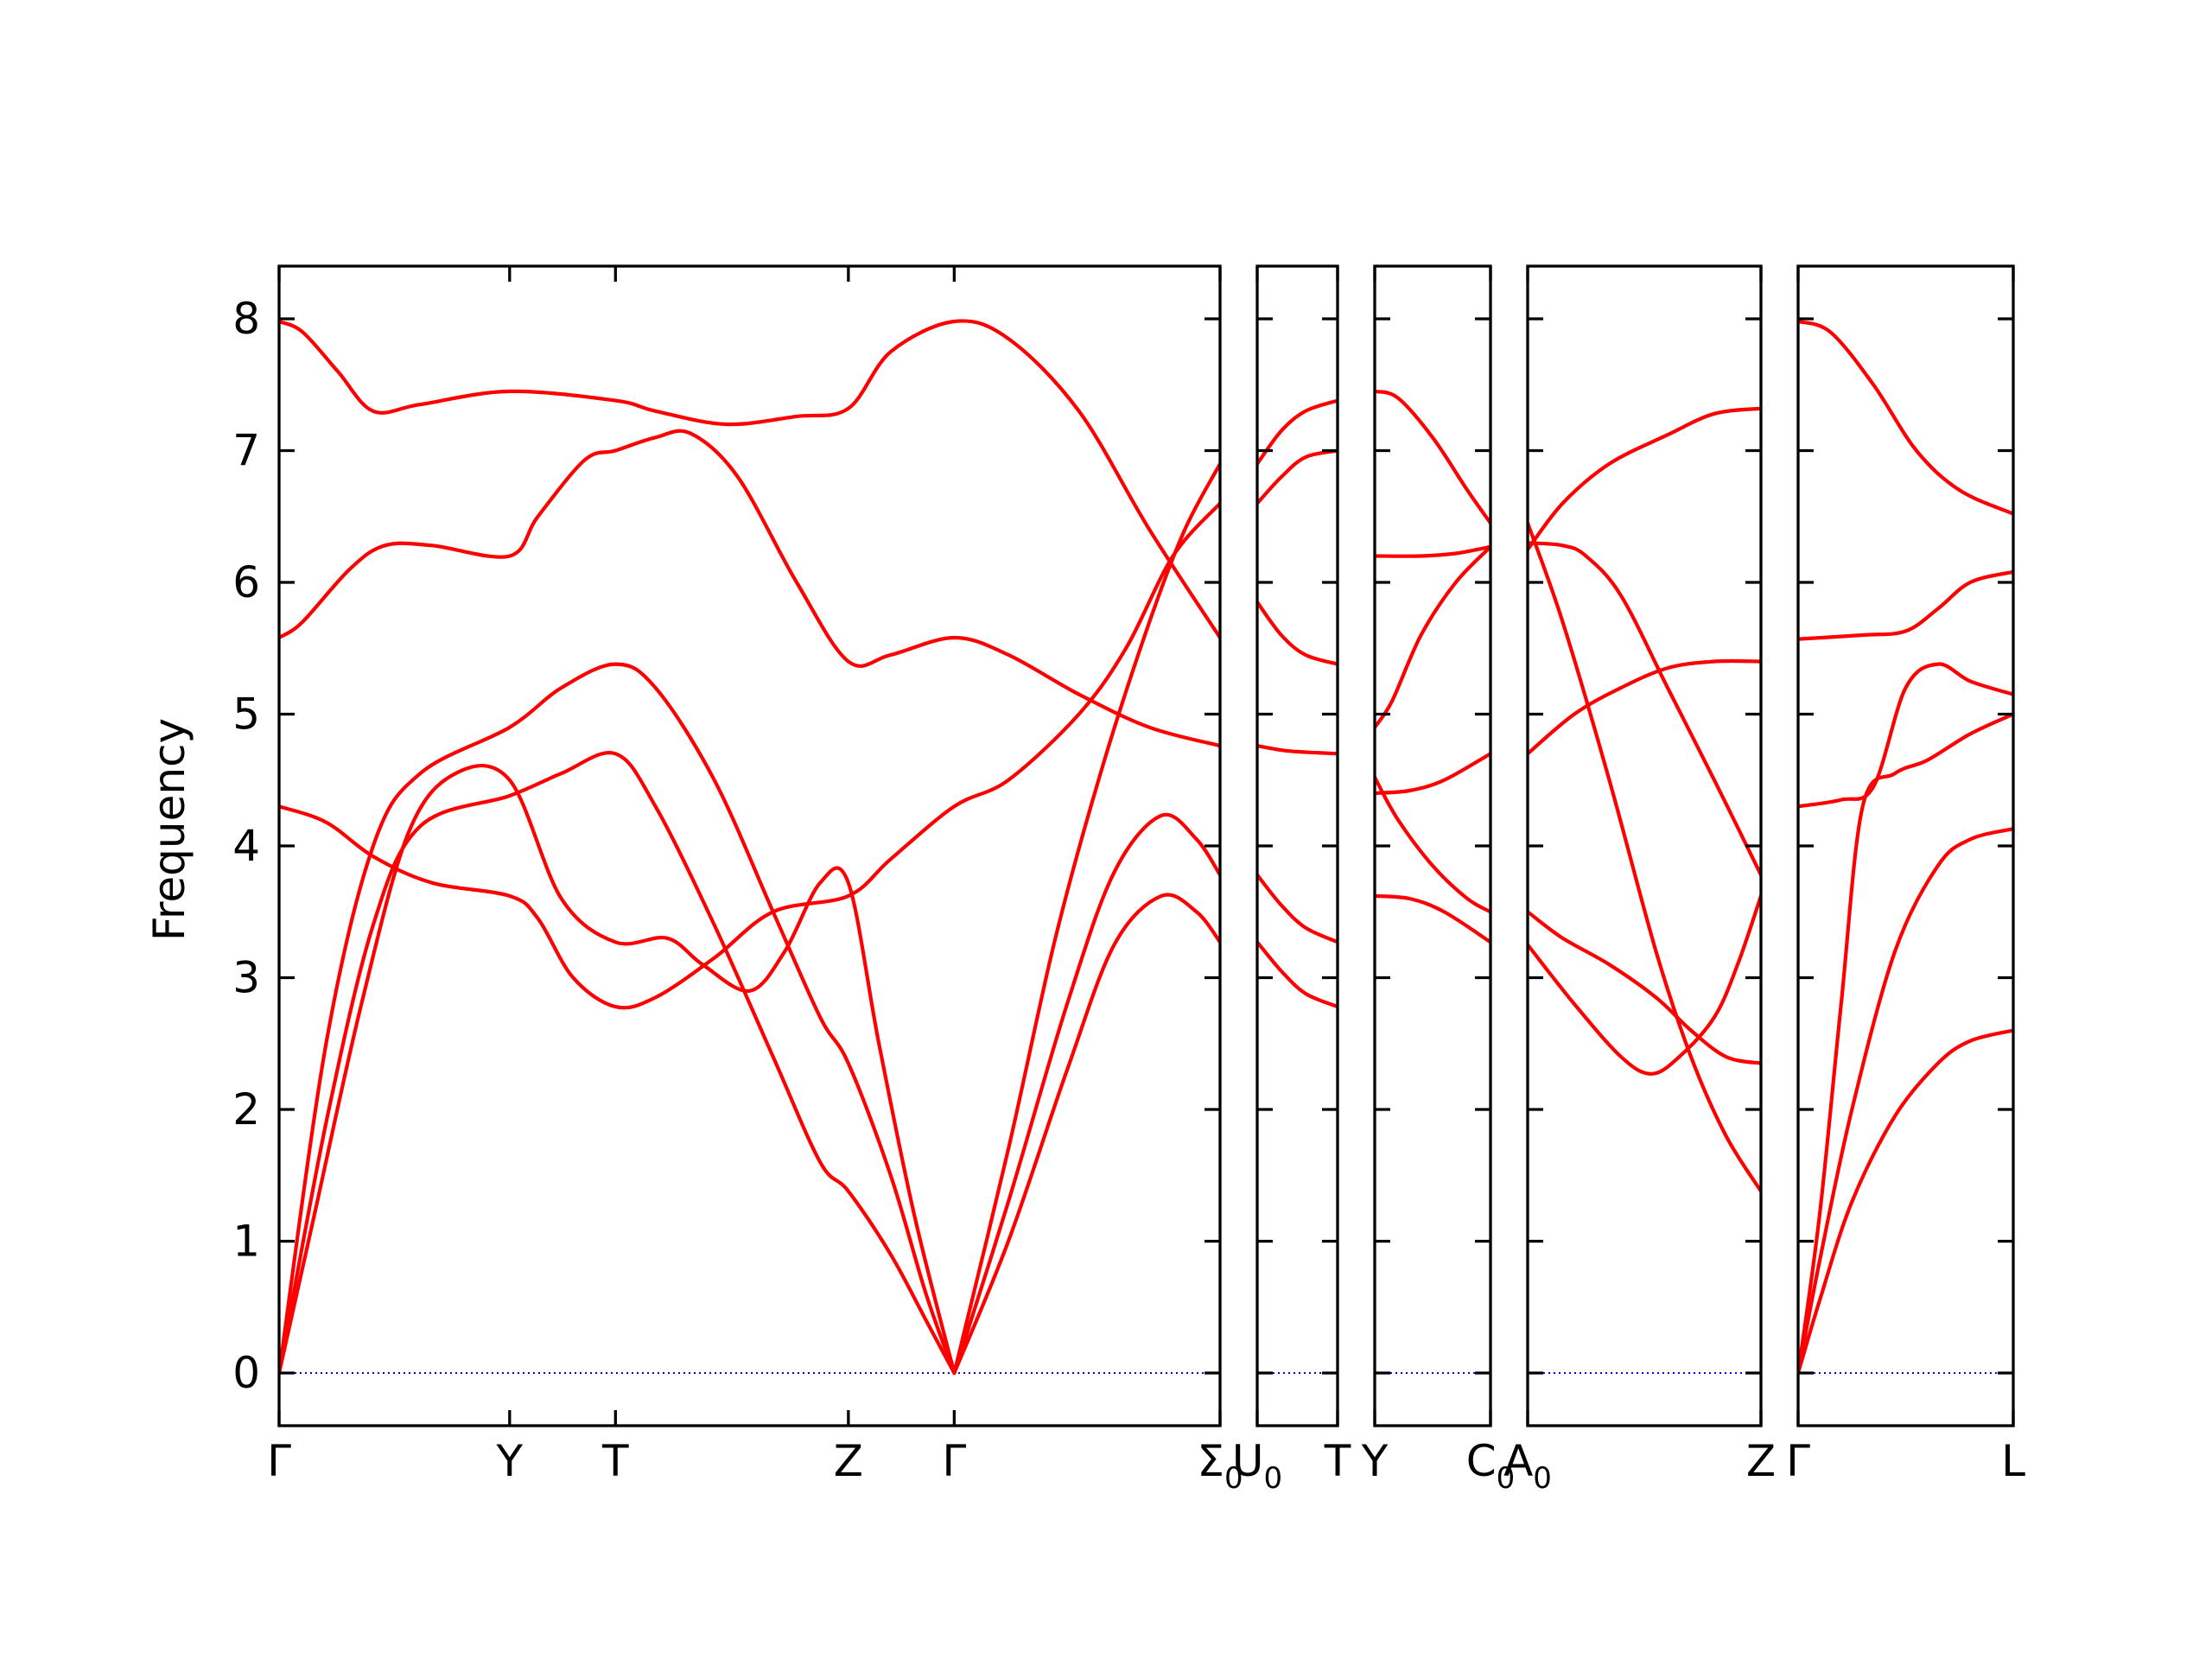 The image size is (2212, 1659). Describe the element at coordinates (1491, 1466) in the screenshot. I see `x-tick-label: C0` at that location.